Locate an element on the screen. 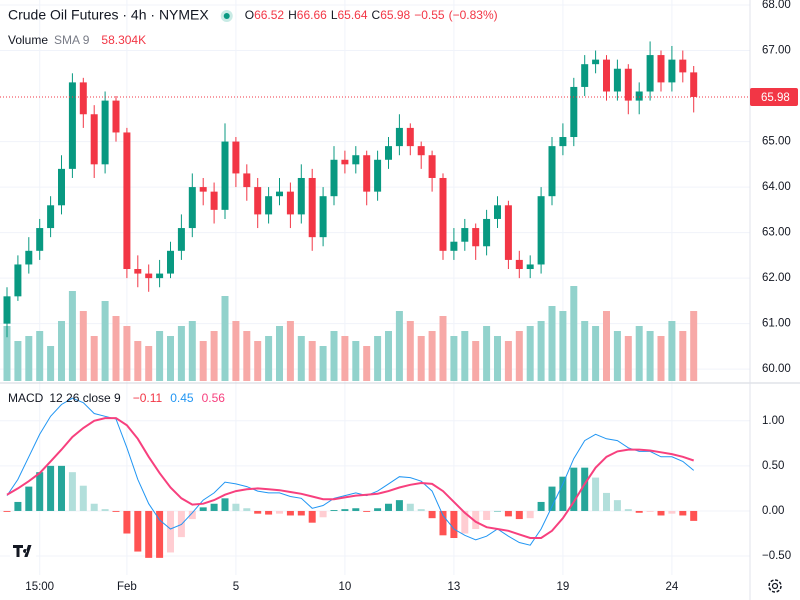 The width and height of the screenshot is (800, 600). y2-tick-label: 0.00 is located at coordinates (773, 511).